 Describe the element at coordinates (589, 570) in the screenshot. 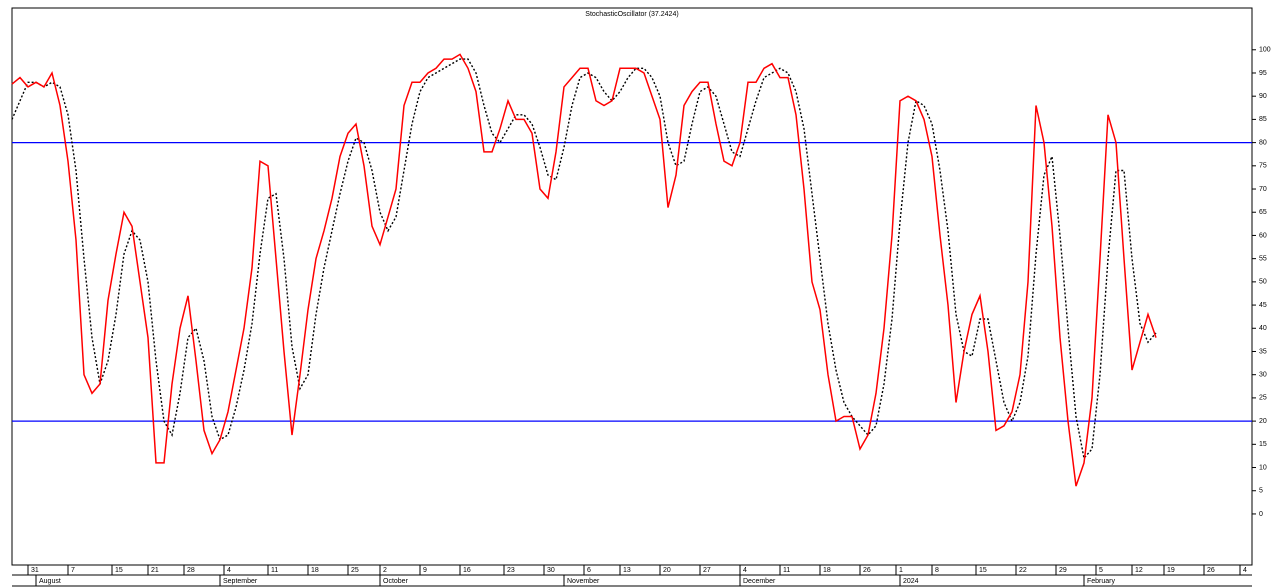

I see `x-tick-label: 6` at that location.